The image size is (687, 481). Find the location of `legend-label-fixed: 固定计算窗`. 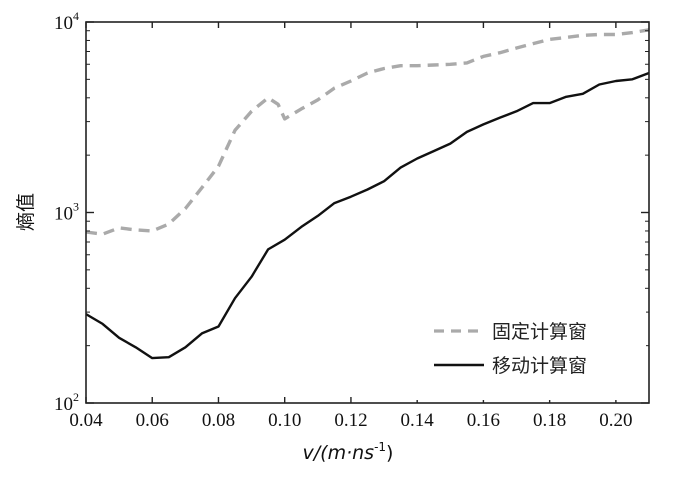

legend-label-fixed: 固定计算窗 is located at coordinates (539, 332).